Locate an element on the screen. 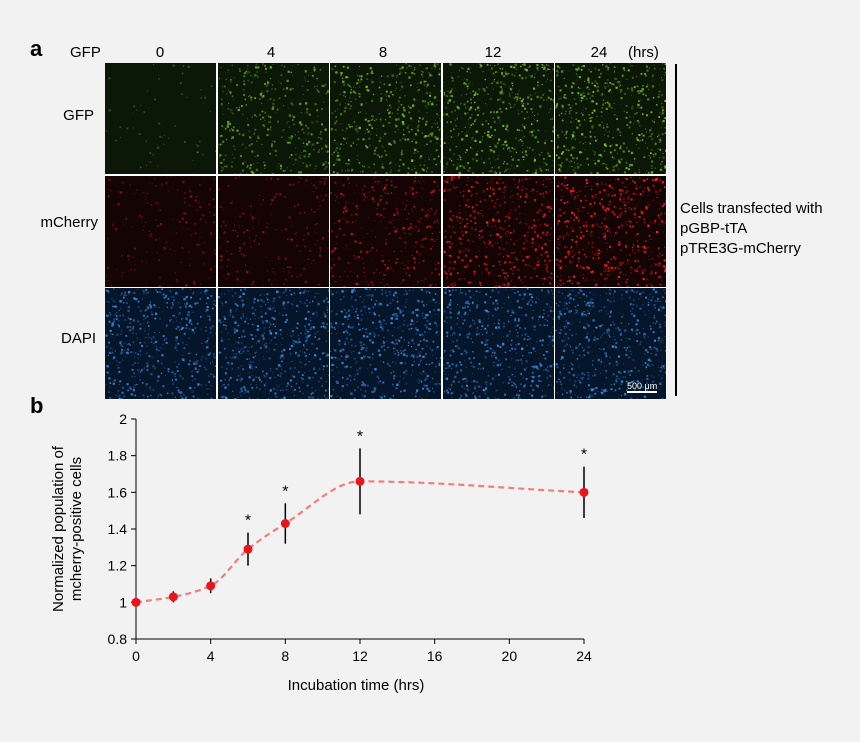 Image resolution: width=860 pixels, height=742 pixels. image-dapi-4h is located at coordinates (273, 343).